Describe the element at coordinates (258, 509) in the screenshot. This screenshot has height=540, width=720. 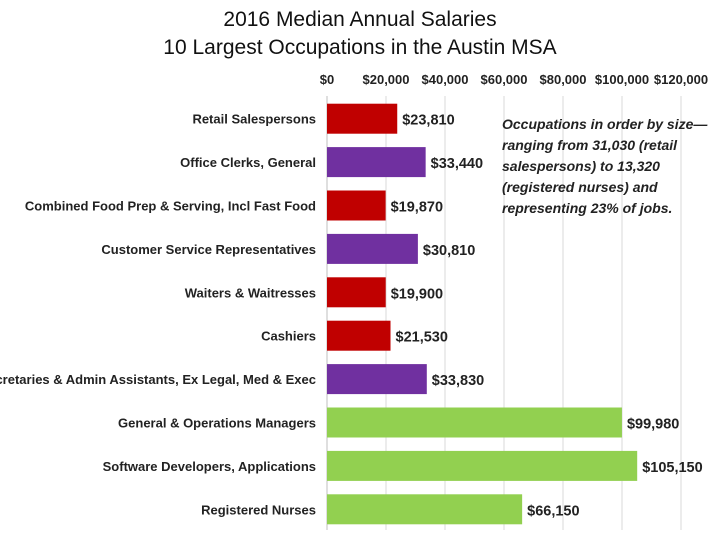
I see `category-label: Registered Nurses` at that location.